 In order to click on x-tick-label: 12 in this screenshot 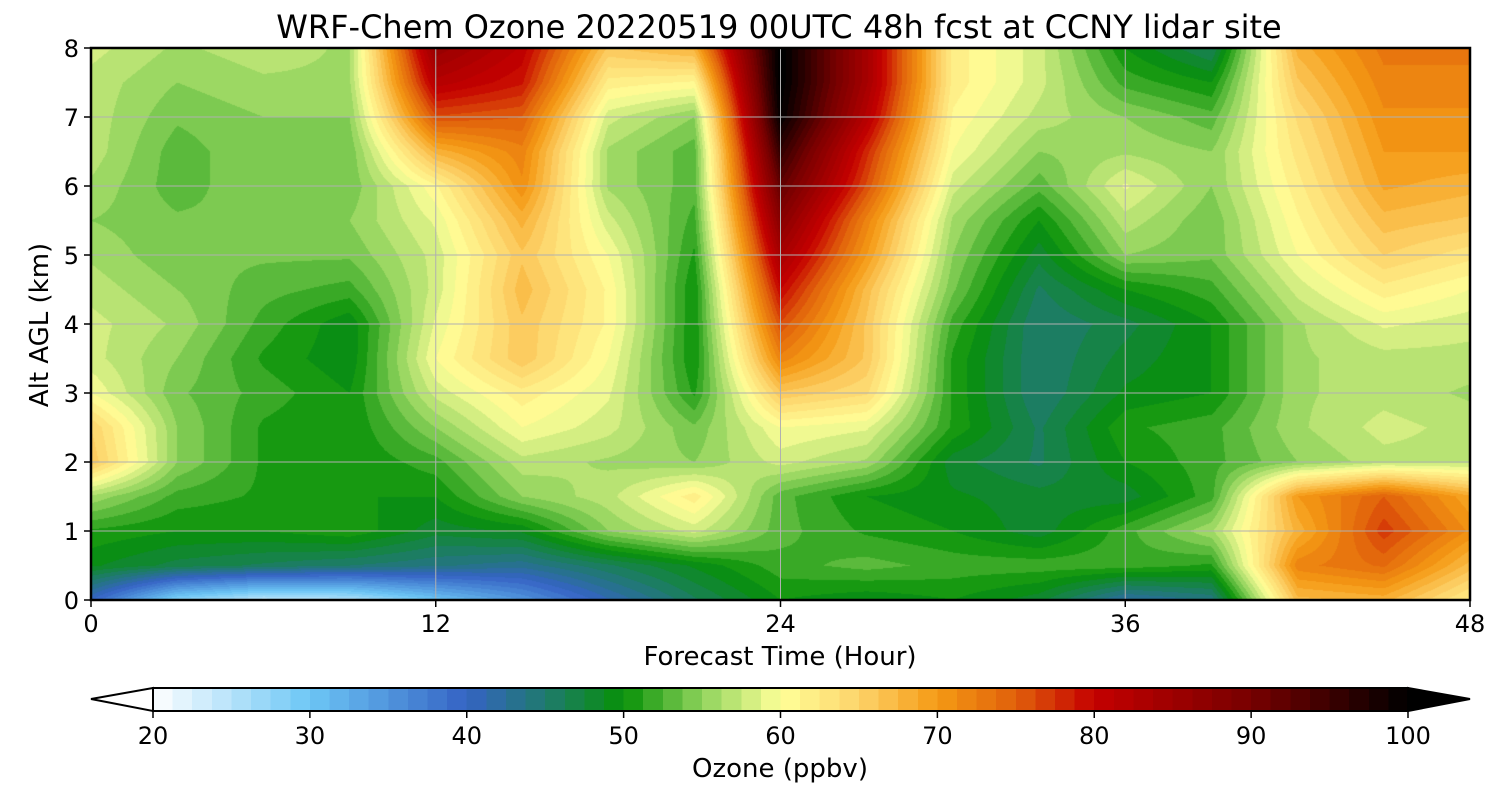, I will do `click(435, 624)`.